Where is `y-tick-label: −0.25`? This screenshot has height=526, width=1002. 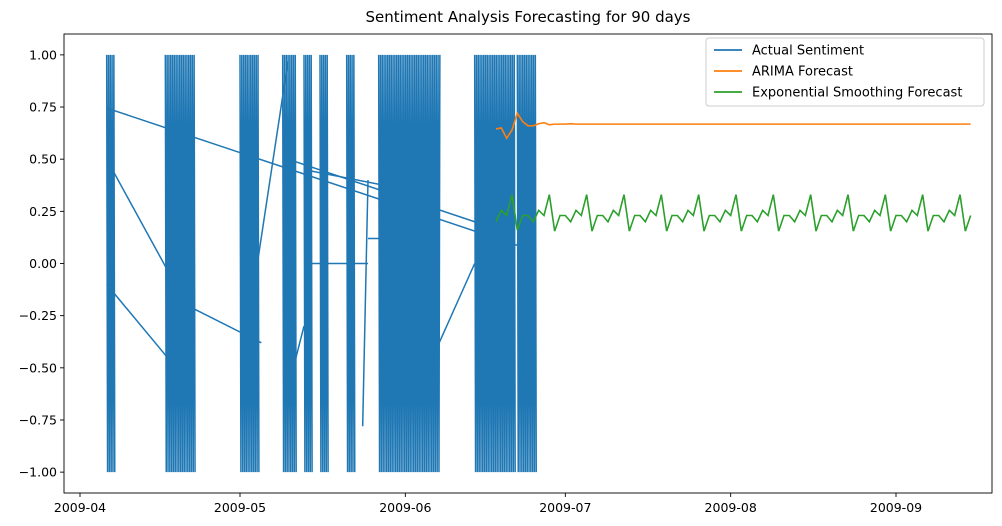 y-tick-label: −0.25 is located at coordinates (38, 315).